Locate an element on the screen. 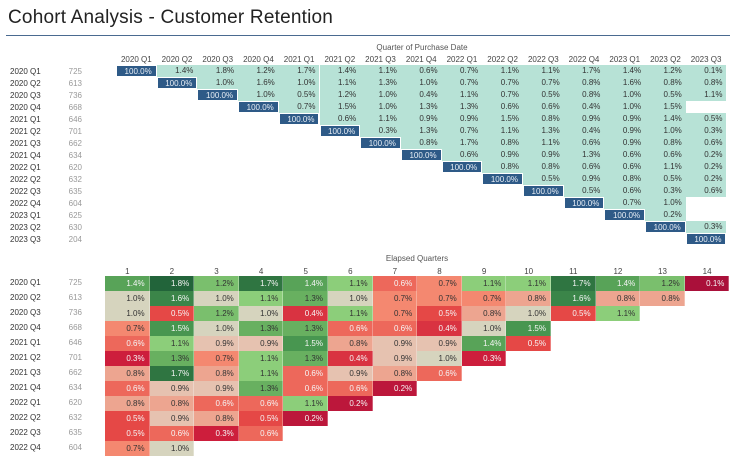 Image resolution: width=736 pixels, height=456 pixels. column-header: 2023 Q2 is located at coordinates (665, 59).